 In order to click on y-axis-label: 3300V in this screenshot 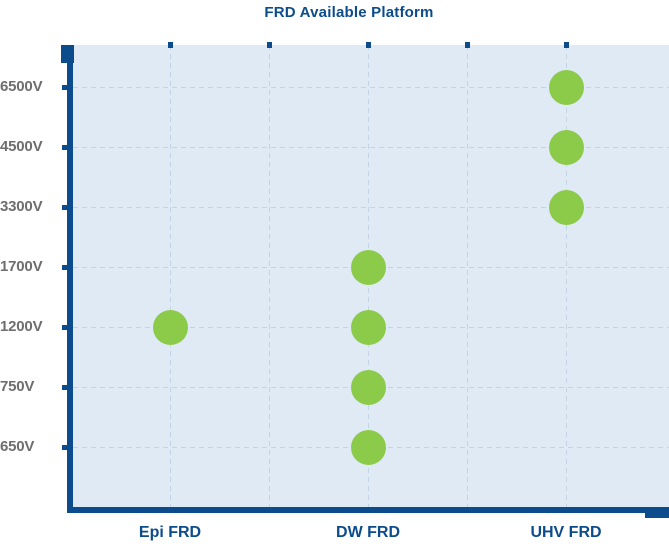, I will do `click(21, 206)`.